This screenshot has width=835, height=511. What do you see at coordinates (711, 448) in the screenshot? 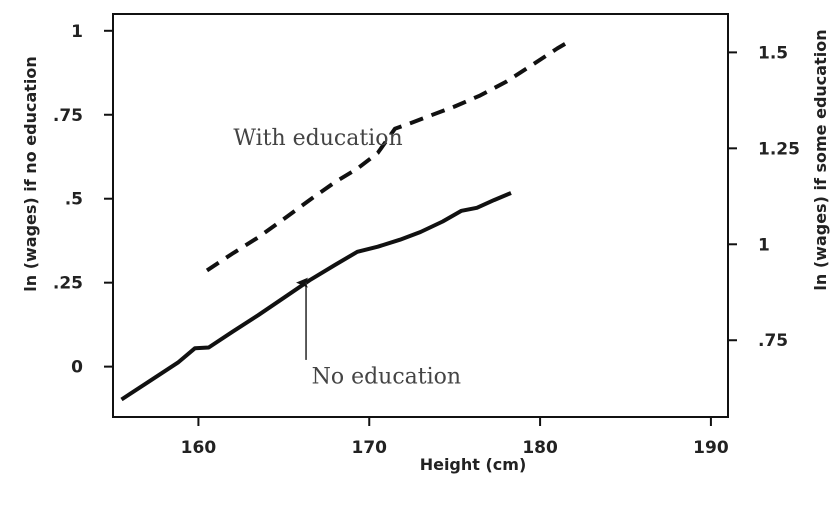
I see `x-tick-label: 190` at bounding box center [711, 448].